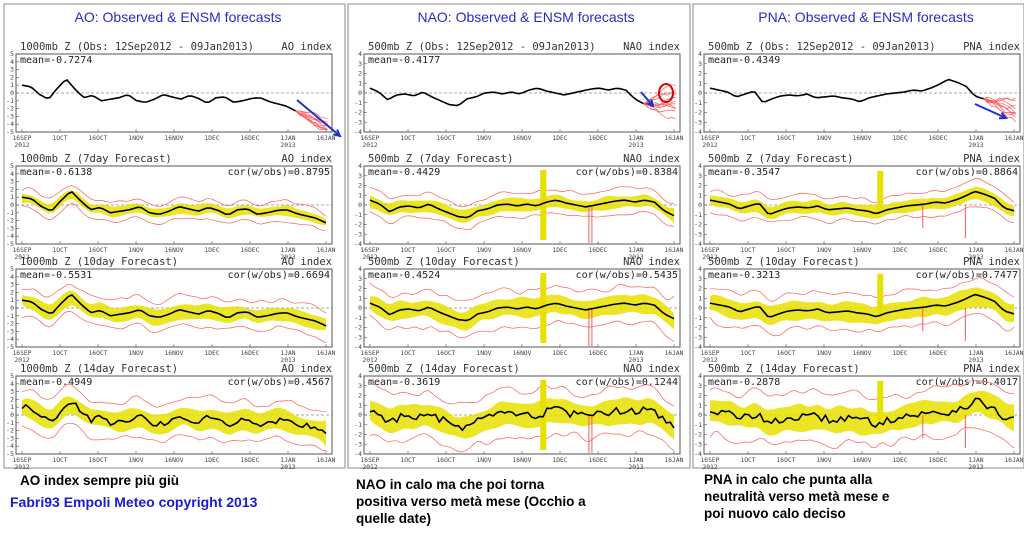 The image size is (1024, 538). What do you see at coordinates (786, 460) in the screenshot?
I see `x-tick-label: 16OCT` at bounding box center [786, 460].